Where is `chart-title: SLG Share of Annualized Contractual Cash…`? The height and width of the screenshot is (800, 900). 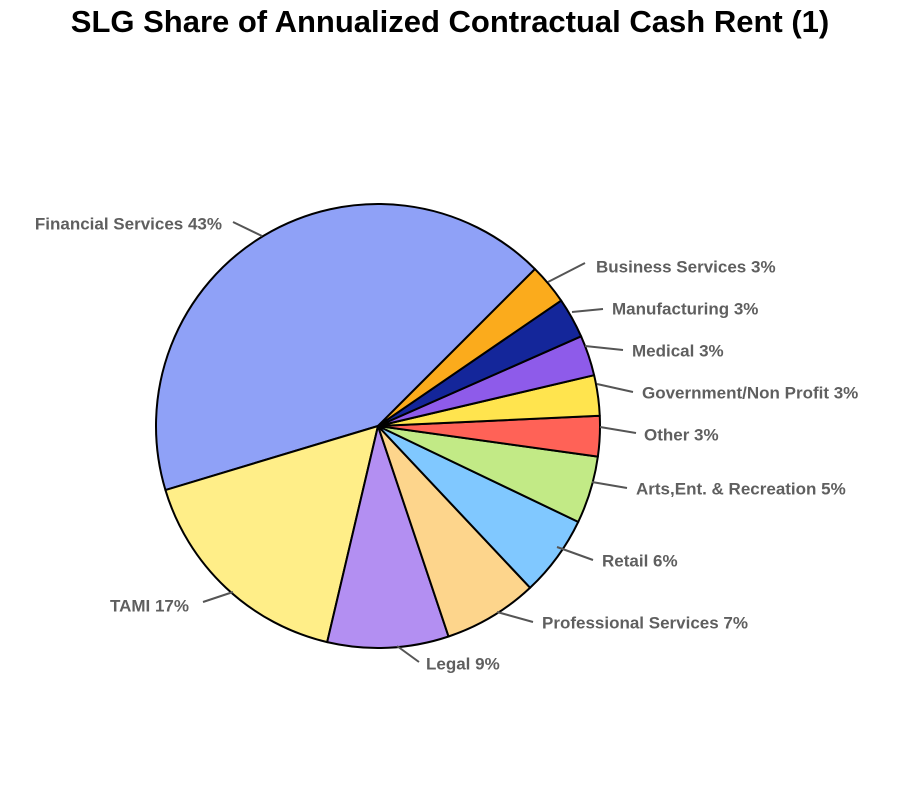
chart-title: SLG Share of Annualized Contractual Cash… is located at coordinates (450, 21).